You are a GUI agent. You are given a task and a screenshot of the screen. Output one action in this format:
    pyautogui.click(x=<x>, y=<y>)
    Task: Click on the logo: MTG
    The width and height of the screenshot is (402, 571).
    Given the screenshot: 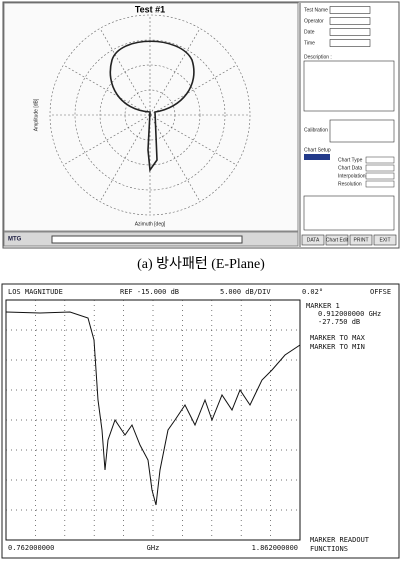 What is the action you would take?
    pyautogui.click(x=15, y=240)
    